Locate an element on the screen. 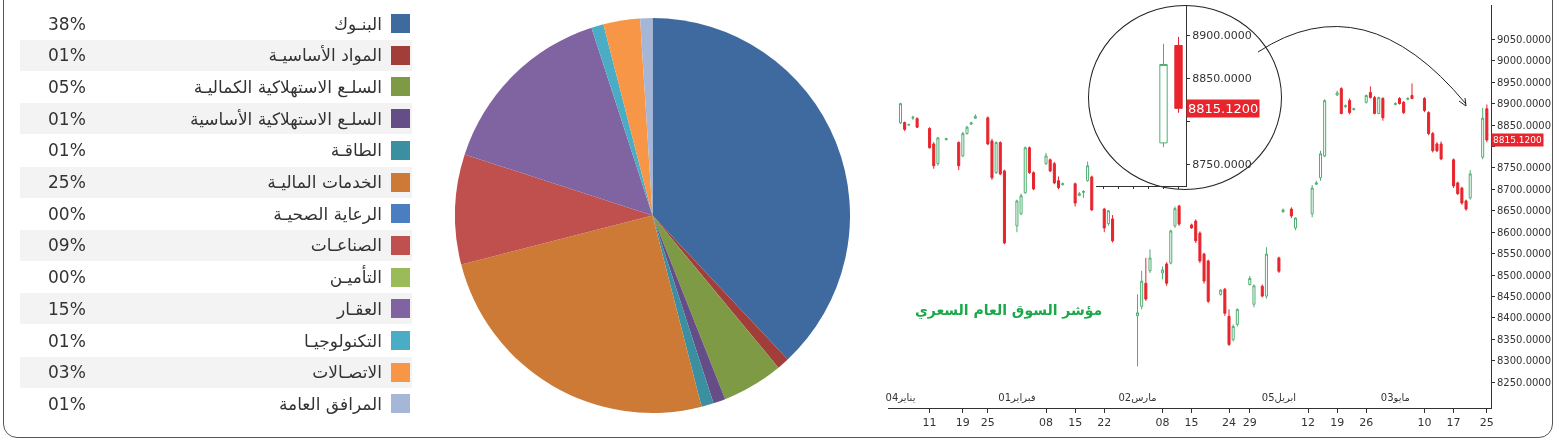  x-tick-label: 29 is located at coordinates (1249, 423).